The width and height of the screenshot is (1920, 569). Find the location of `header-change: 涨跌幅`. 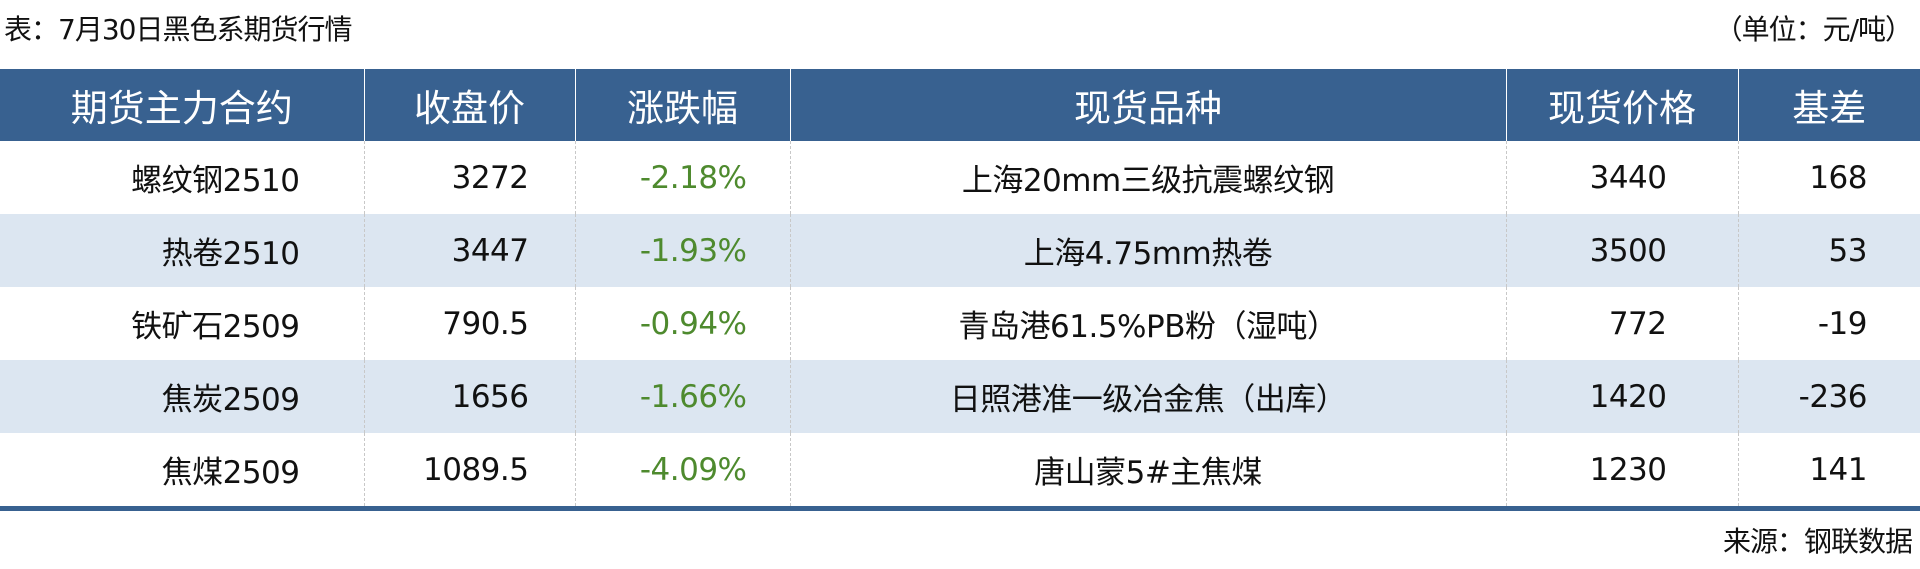

header-change: 涨跌幅 is located at coordinates (682, 105).